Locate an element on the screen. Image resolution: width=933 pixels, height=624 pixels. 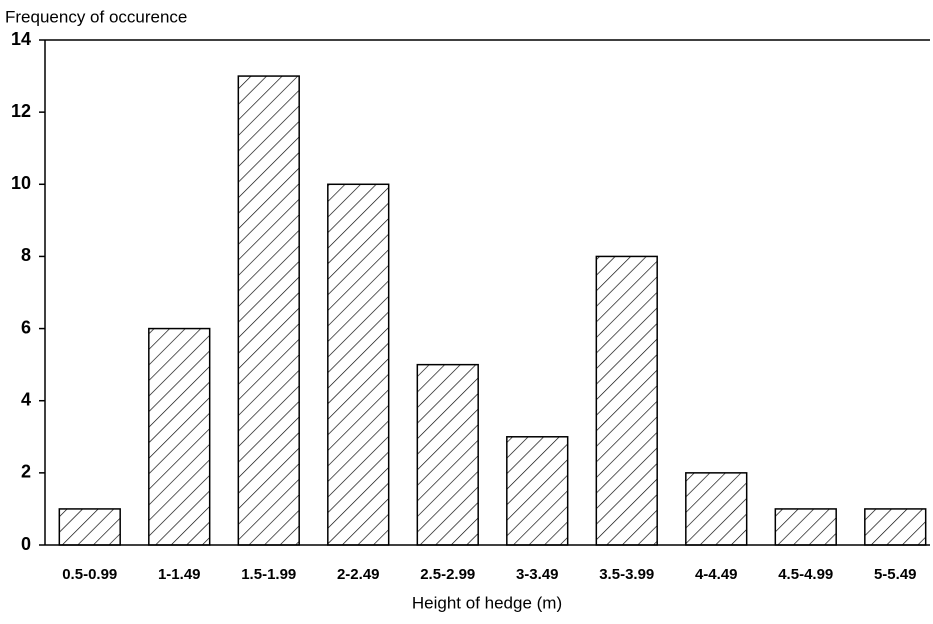
y-tick-label: 0 is located at coordinates (26, 544).